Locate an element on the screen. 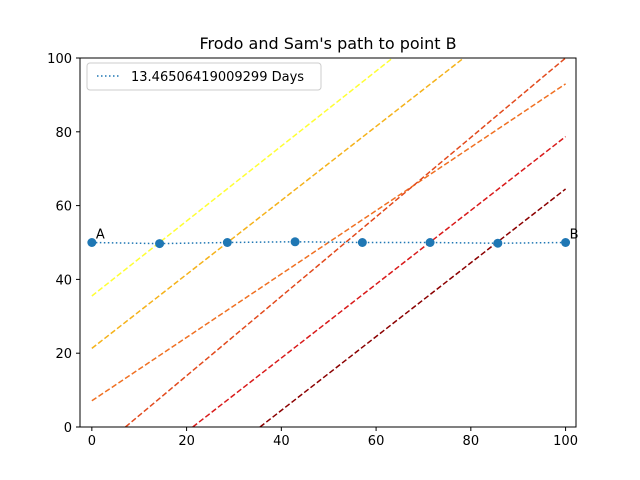  x-tick-label: 40 is located at coordinates (281, 441).